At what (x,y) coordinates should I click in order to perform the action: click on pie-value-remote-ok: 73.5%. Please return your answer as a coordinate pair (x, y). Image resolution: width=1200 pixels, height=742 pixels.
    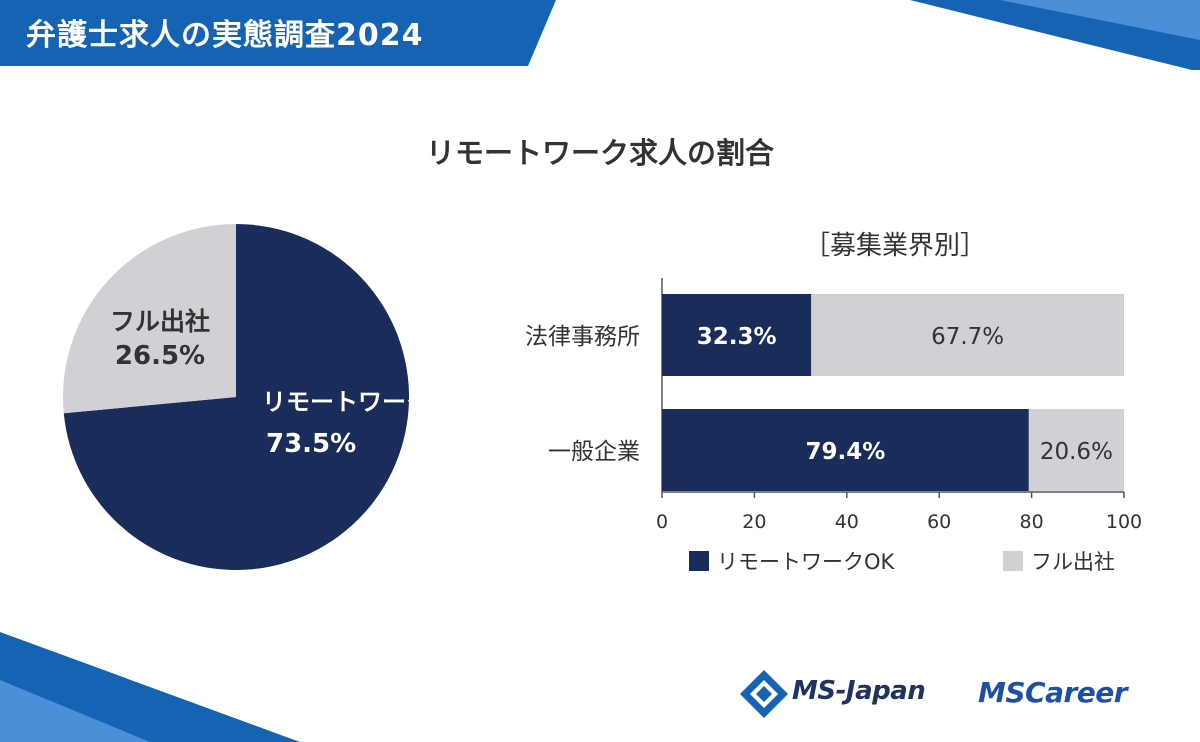
    Looking at the image, I should click on (311, 444).